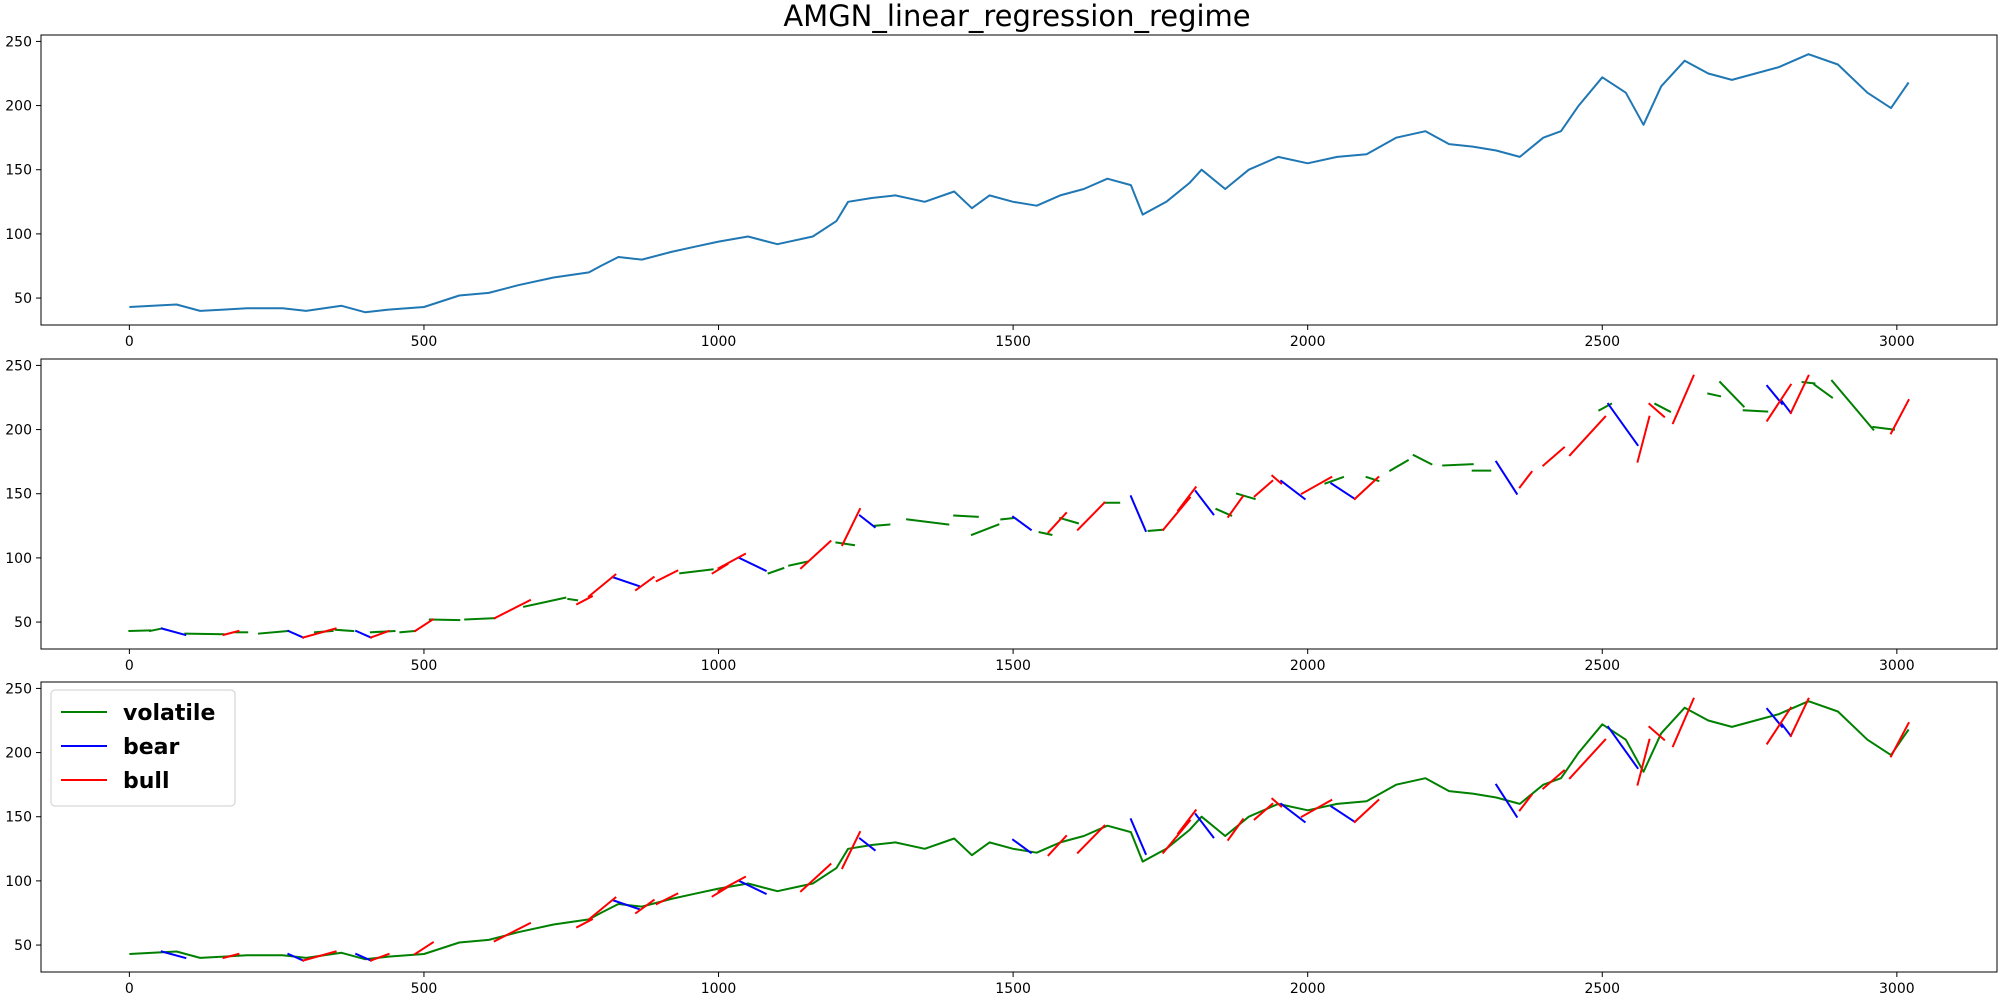 This screenshot has height=1000, width=2000. I want to click on x-tick-label: 2000, so click(1308, 666).